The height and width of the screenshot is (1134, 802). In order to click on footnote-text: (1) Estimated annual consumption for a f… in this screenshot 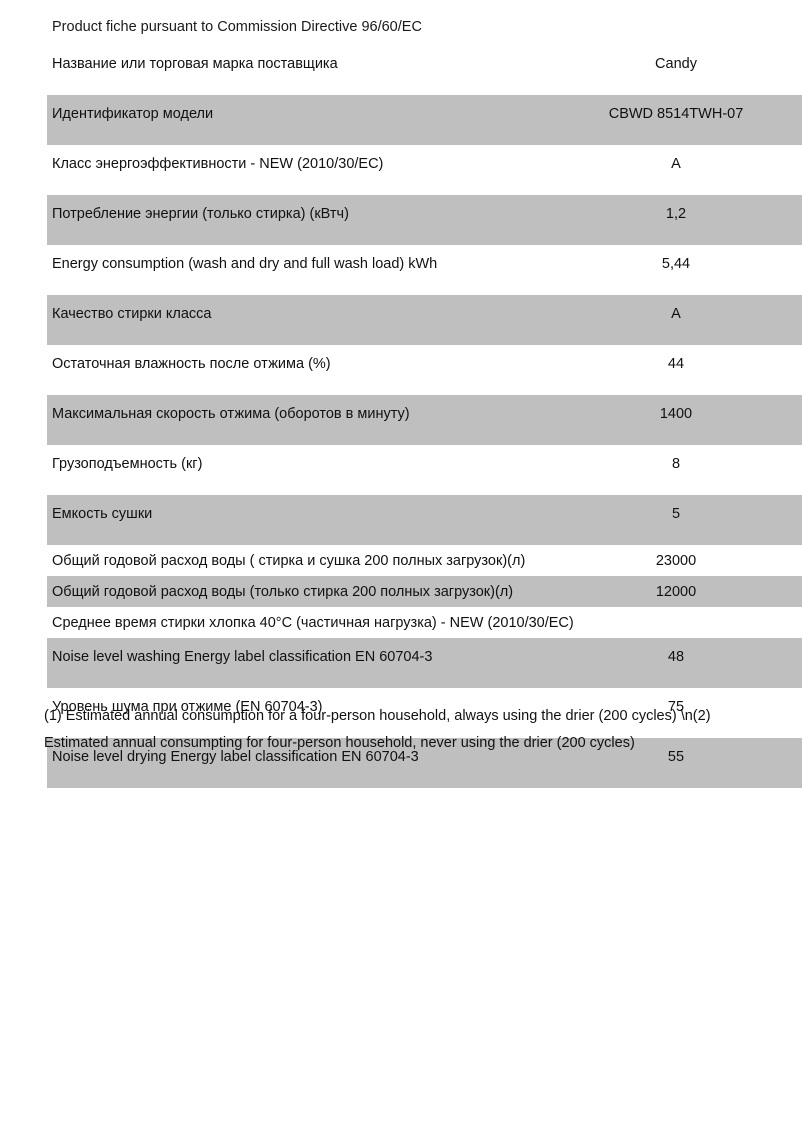, I will do `click(377, 729)`.